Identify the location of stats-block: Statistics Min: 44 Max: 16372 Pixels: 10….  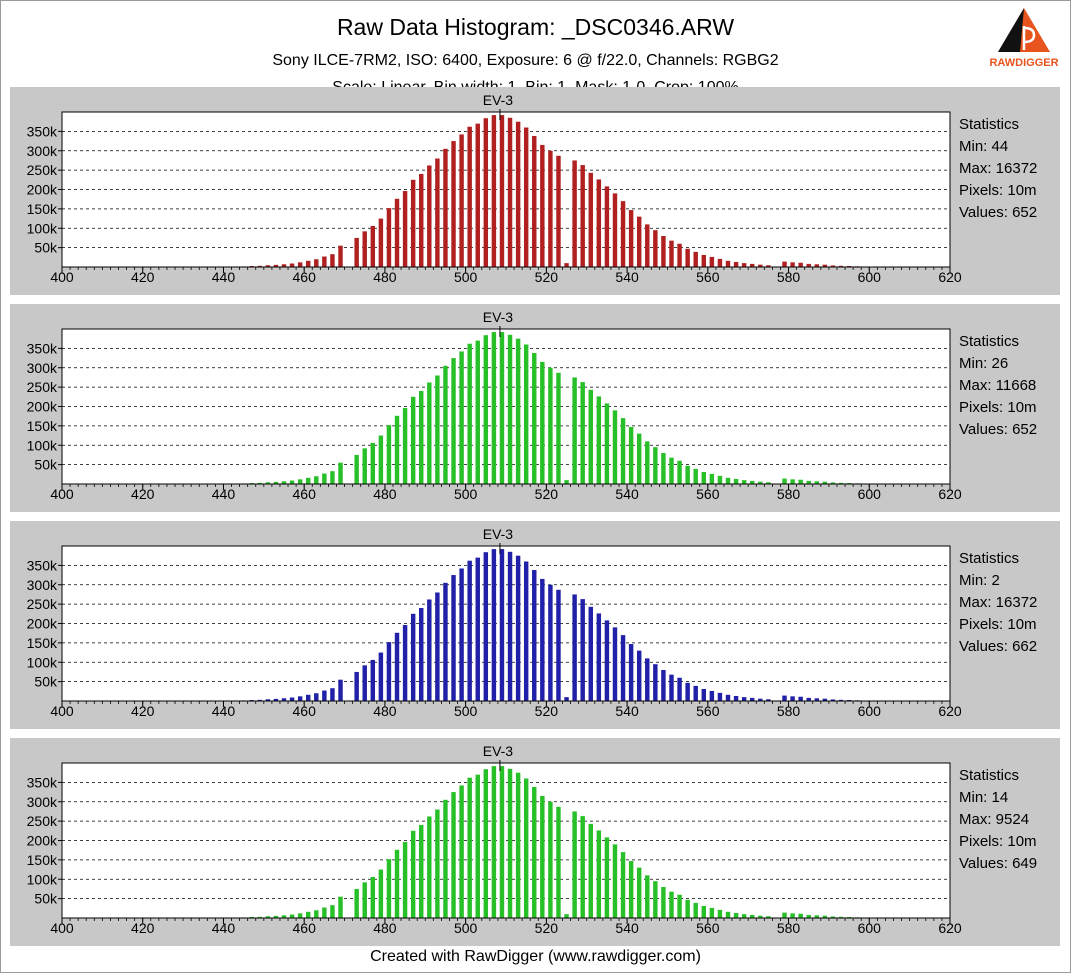
(998, 169).